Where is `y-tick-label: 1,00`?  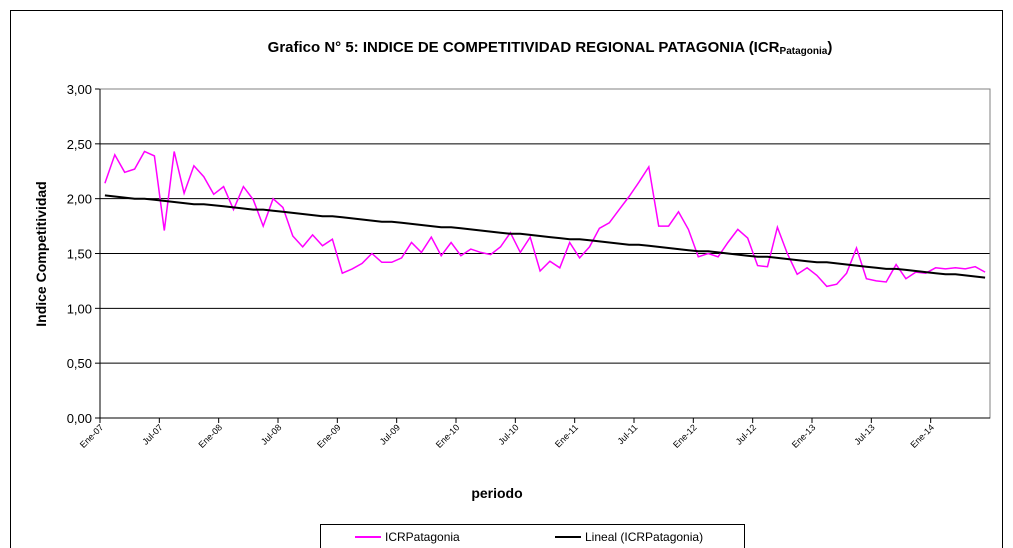 y-tick-label: 1,00 is located at coordinates (79, 308).